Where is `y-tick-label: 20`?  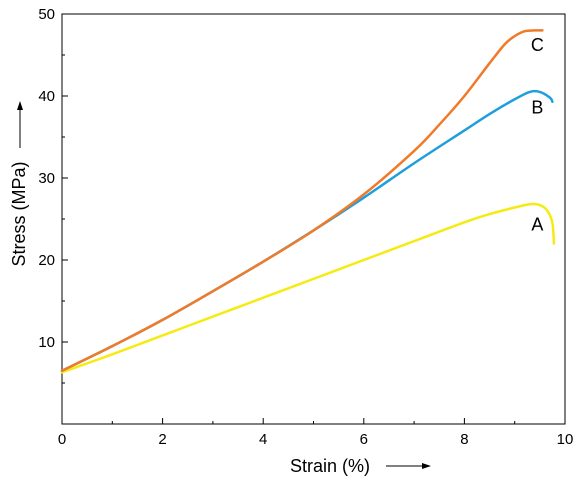
y-tick-label: 20 is located at coordinates (46, 260).